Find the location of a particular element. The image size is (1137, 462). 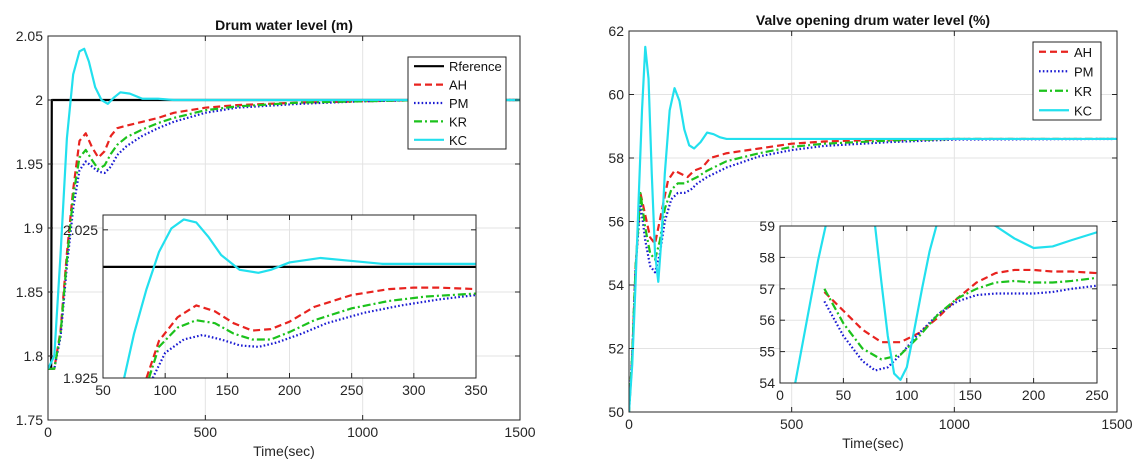

series-line-ah is located at coordinates (310, 332).